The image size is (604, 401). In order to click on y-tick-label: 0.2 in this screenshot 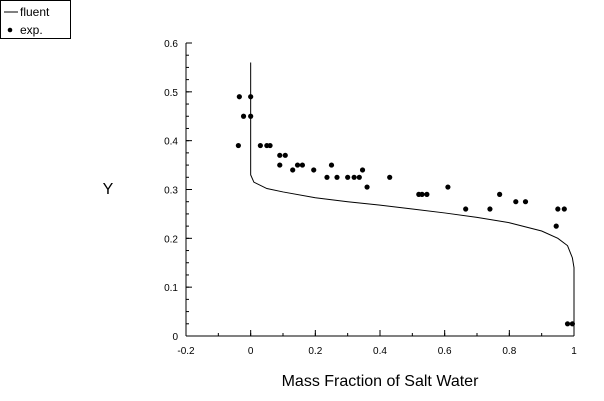, I will do `click(171, 239)`.